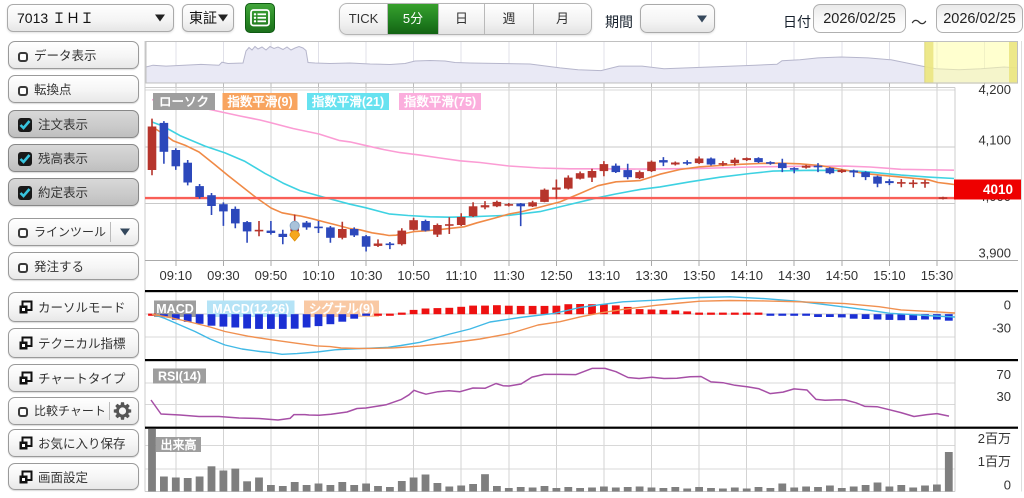  What do you see at coordinates (937, 275) in the screenshot?
I see `svg-text: 15:30` at bounding box center [937, 275].